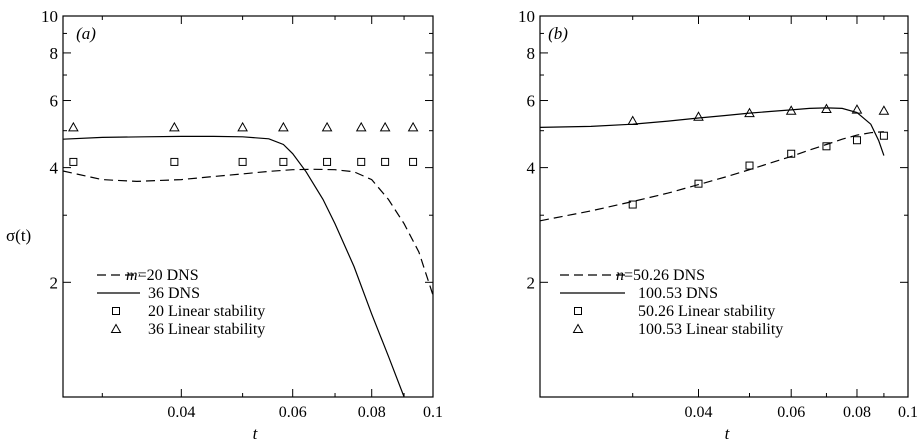 The width and height of the screenshot is (920, 445). What do you see at coordinates (710, 329) in the screenshot?
I see `legend-label: 100.53 Linear stability` at bounding box center [710, 329].